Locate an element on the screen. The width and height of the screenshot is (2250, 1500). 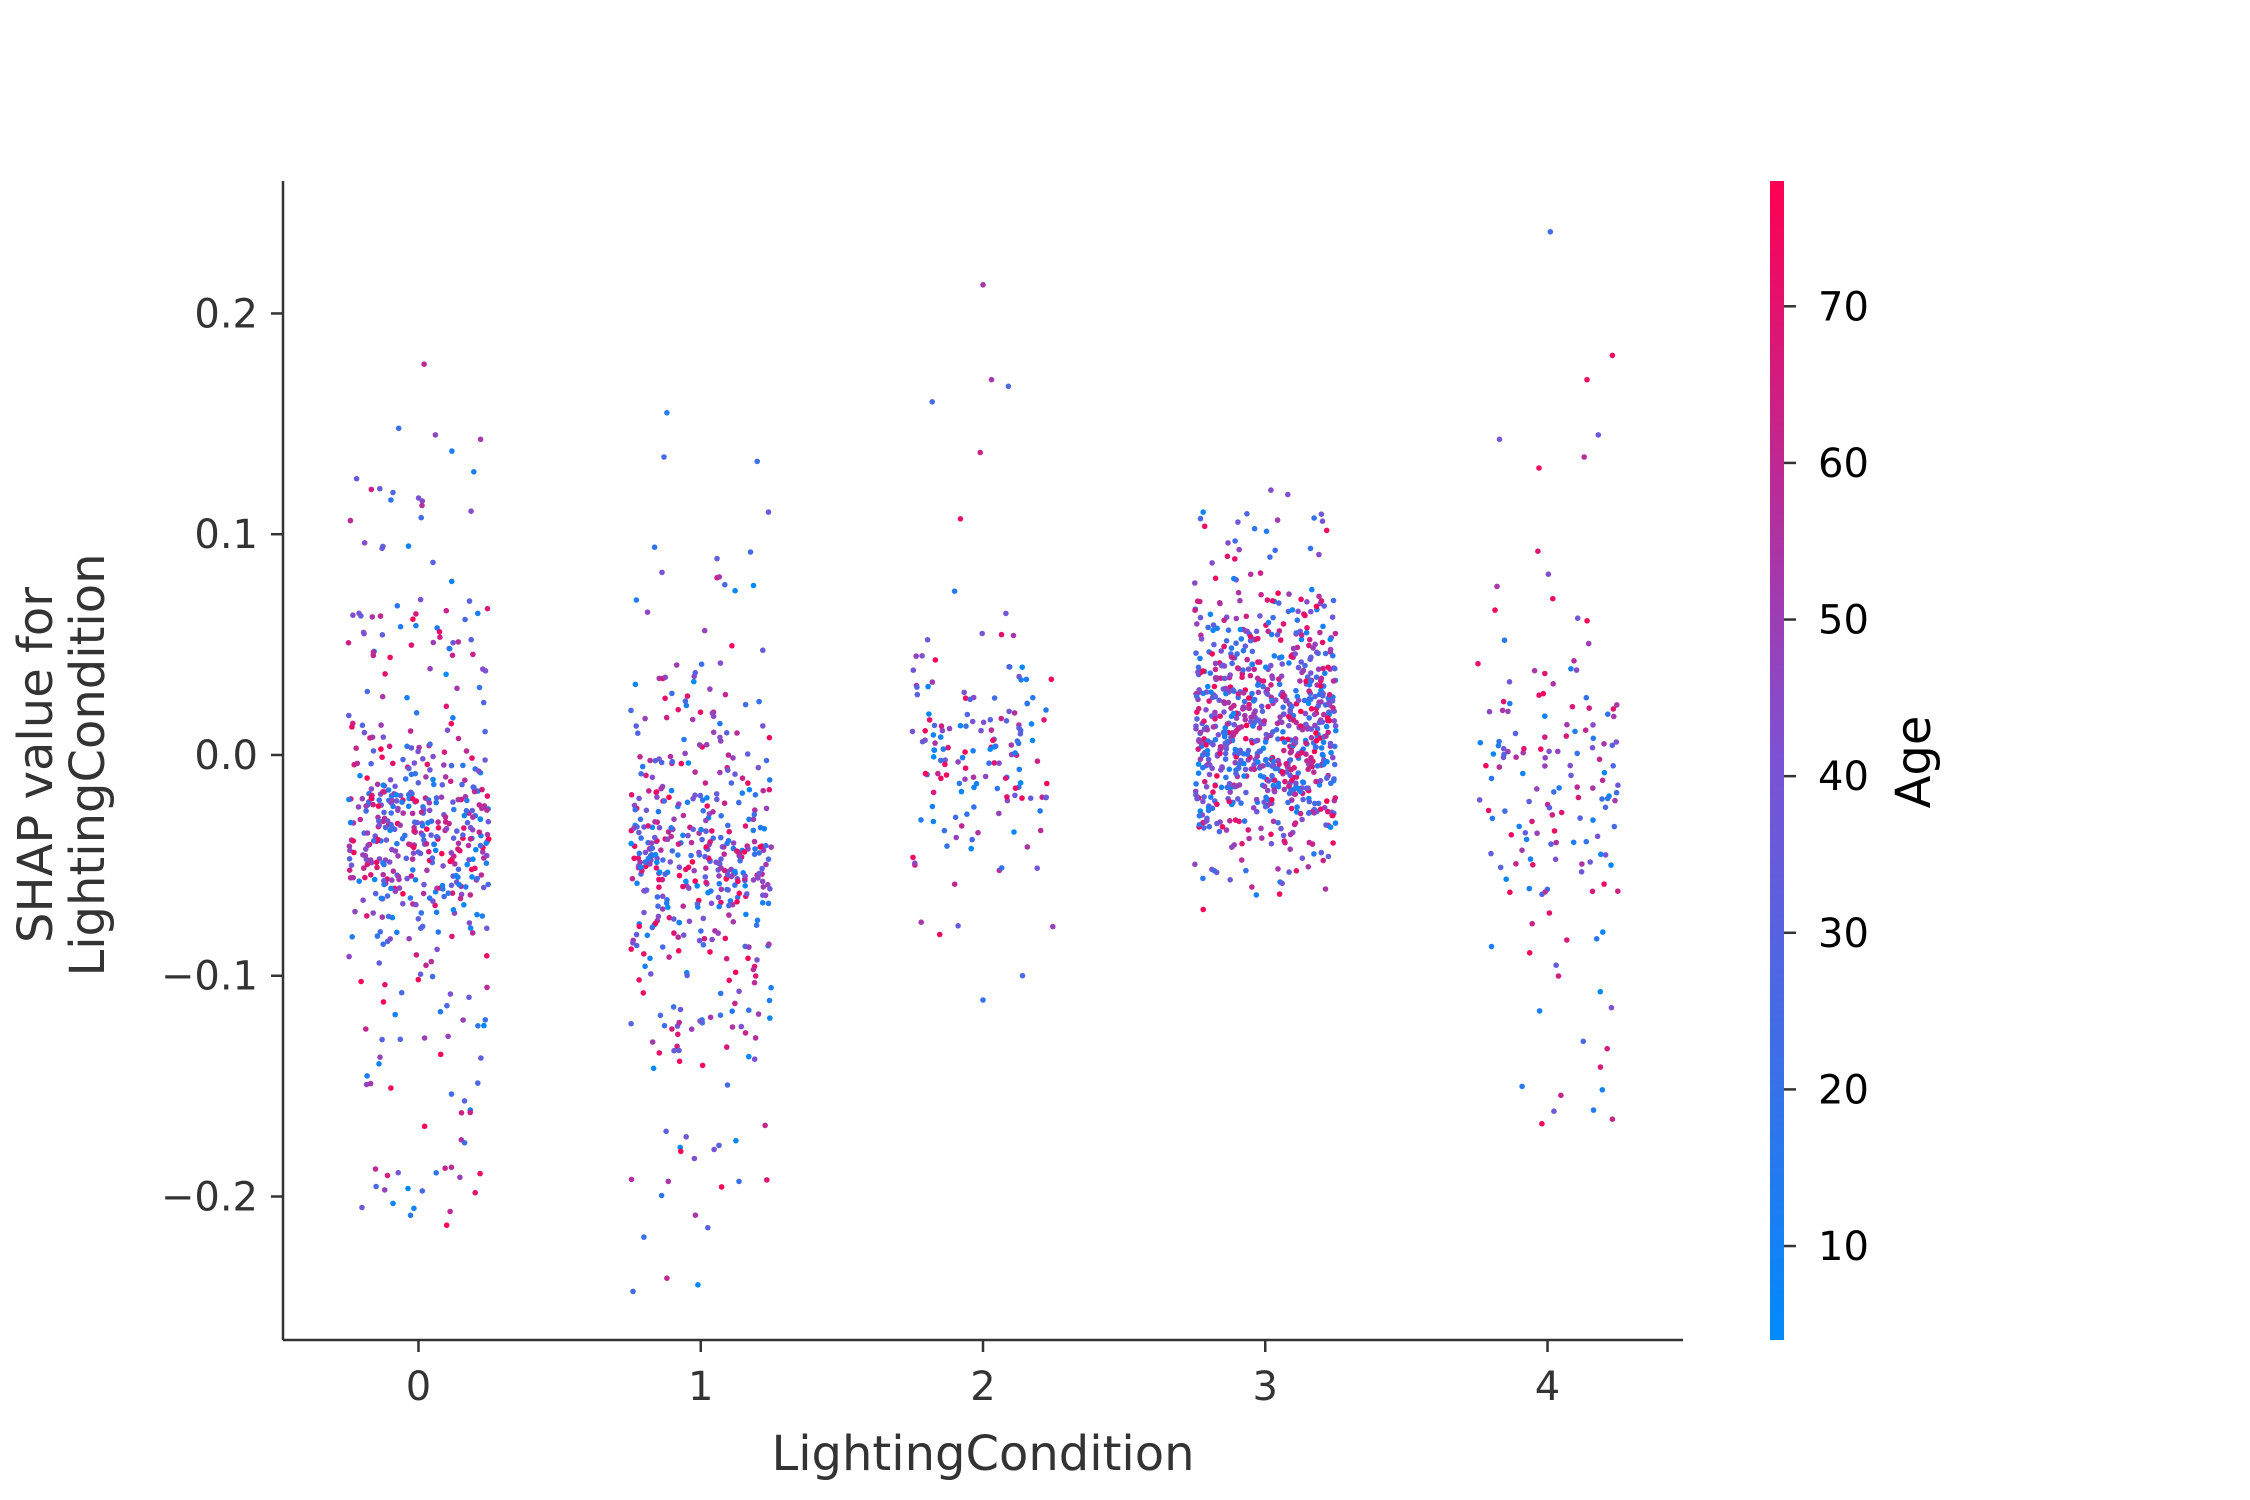
y-tick-label: −0.2 is located at coordinates (209, 1198).